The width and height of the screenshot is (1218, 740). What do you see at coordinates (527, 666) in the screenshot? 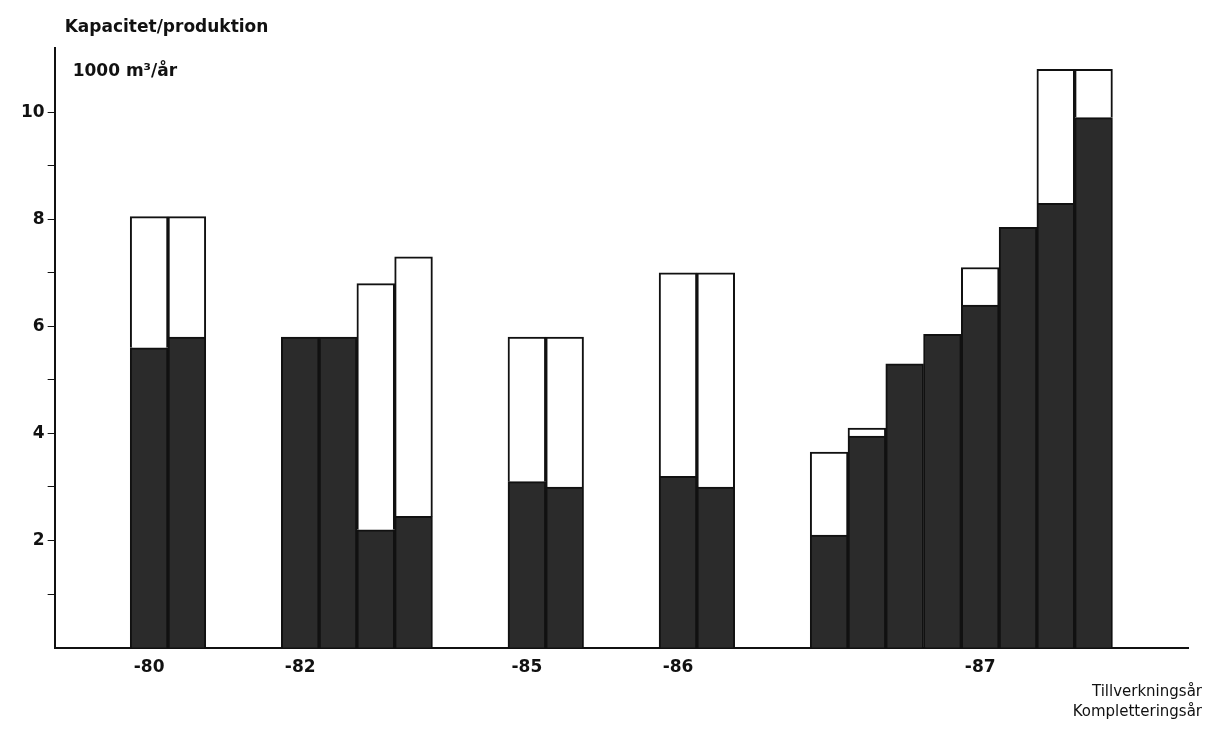
I see `x-tick-label: -85` at bounding box center [527, 666].